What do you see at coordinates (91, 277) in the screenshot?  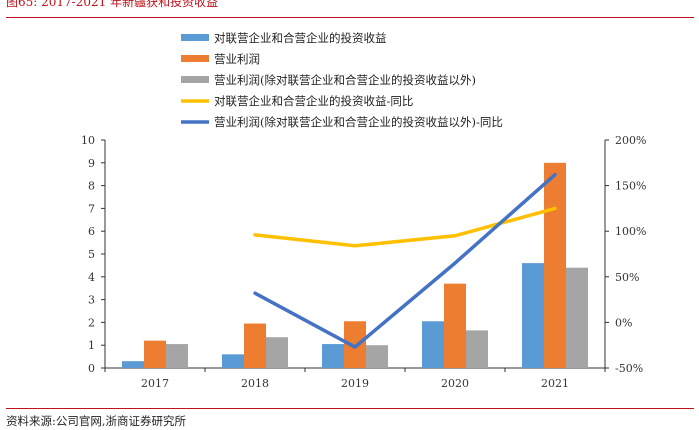 I see `y-left-tick-label: 4` at bounding box center [91, 277].